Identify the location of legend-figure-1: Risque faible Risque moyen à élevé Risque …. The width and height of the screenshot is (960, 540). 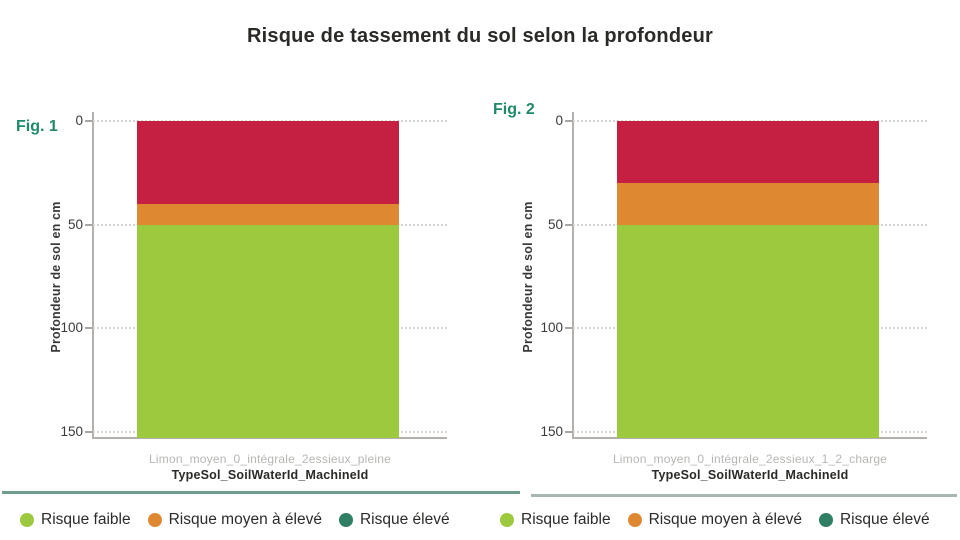
(235, 520).